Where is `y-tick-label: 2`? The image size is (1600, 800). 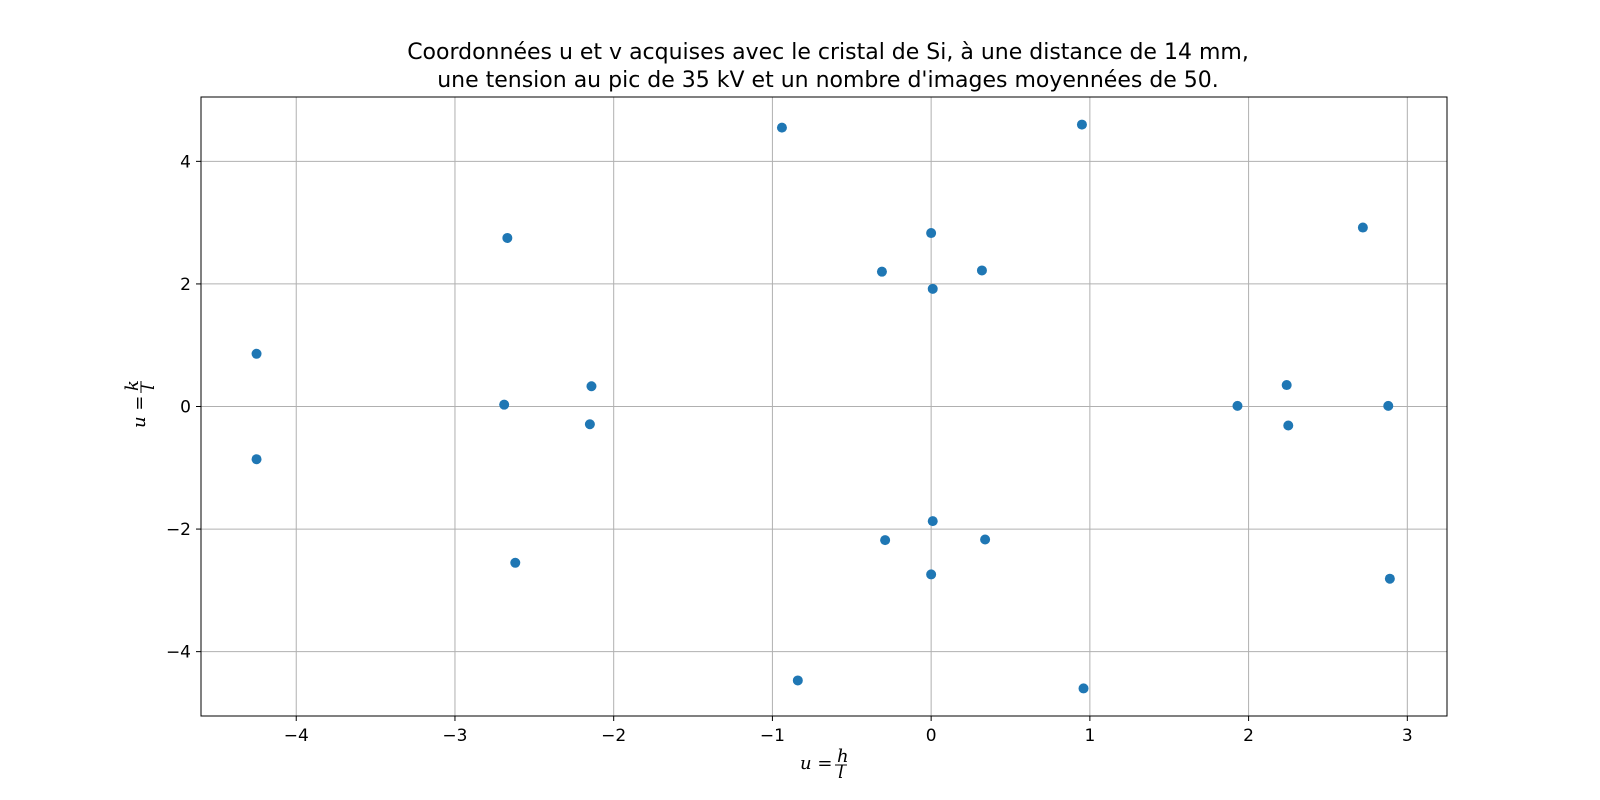
y-tick-label: 2 is located at coordinates (185, 285).